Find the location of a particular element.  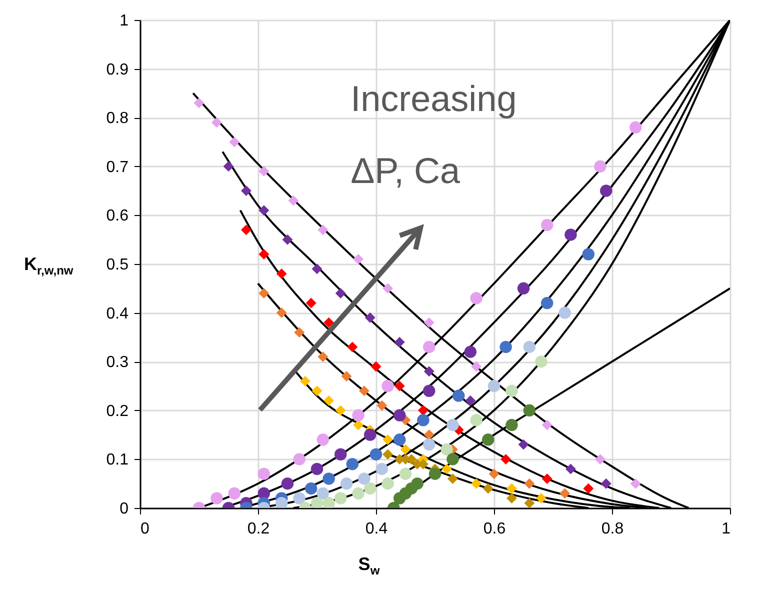

y-tick-label: 0 is located at coordinates (124, 509).